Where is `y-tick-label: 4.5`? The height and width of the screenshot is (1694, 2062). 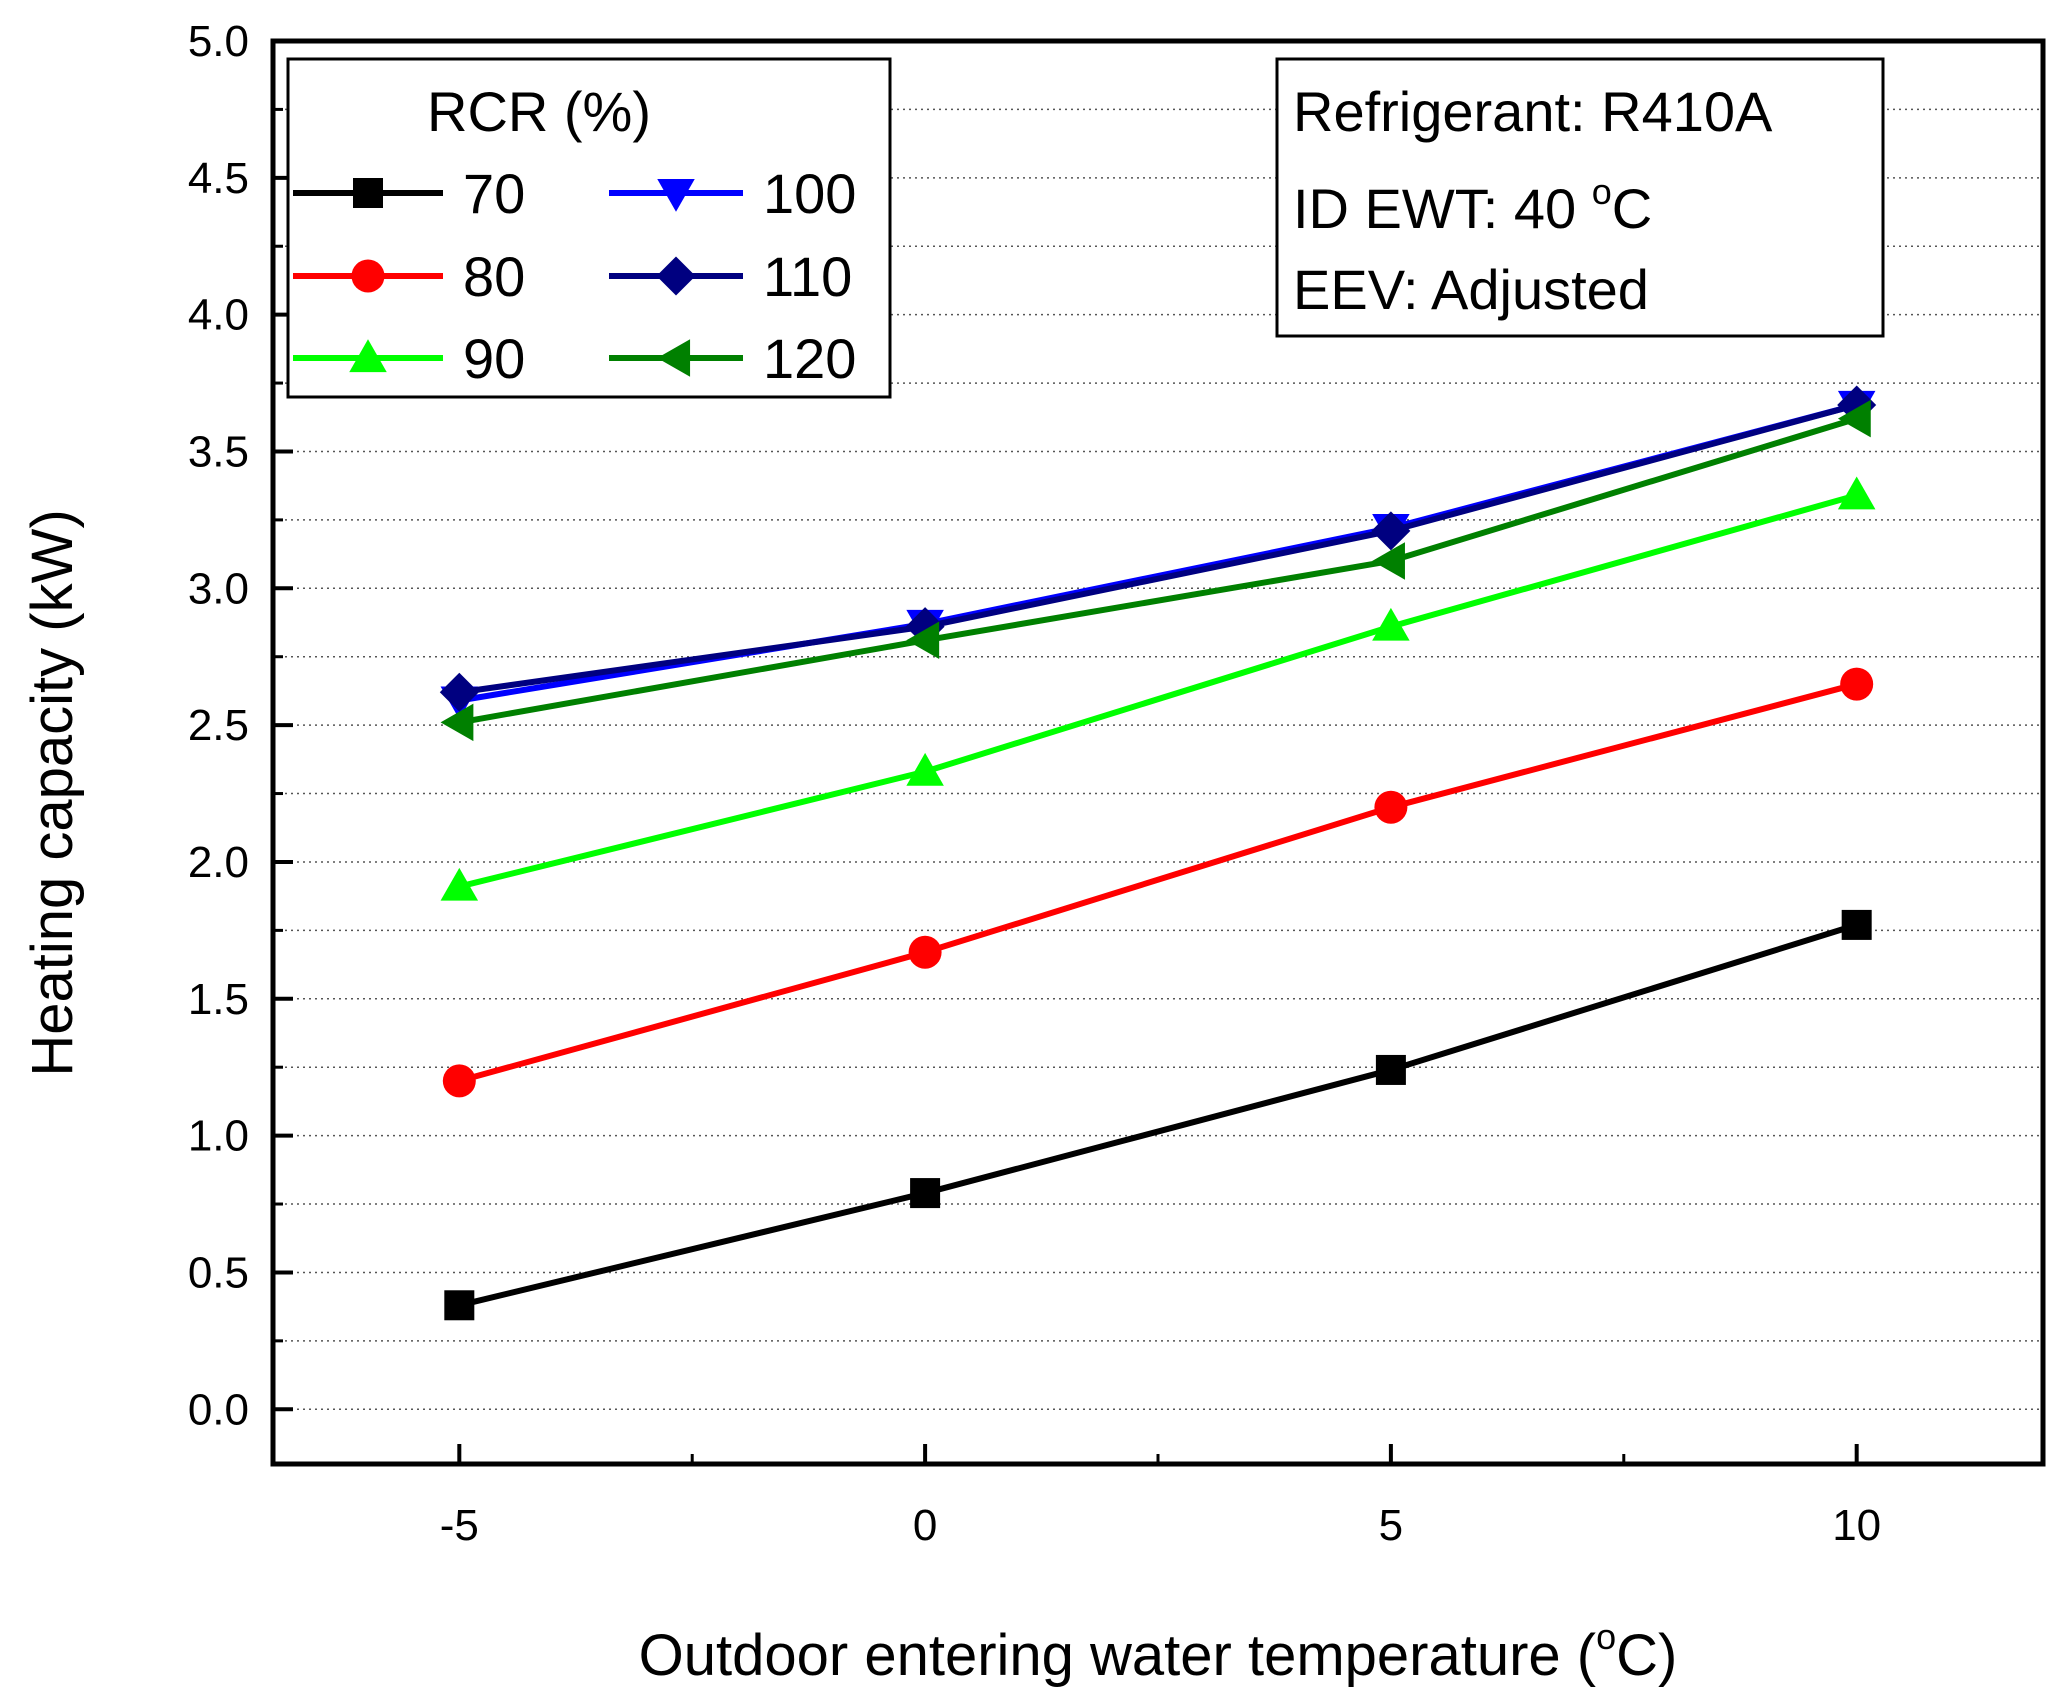
y-tick-label: 4.5 is located at coordinates (218, 178).